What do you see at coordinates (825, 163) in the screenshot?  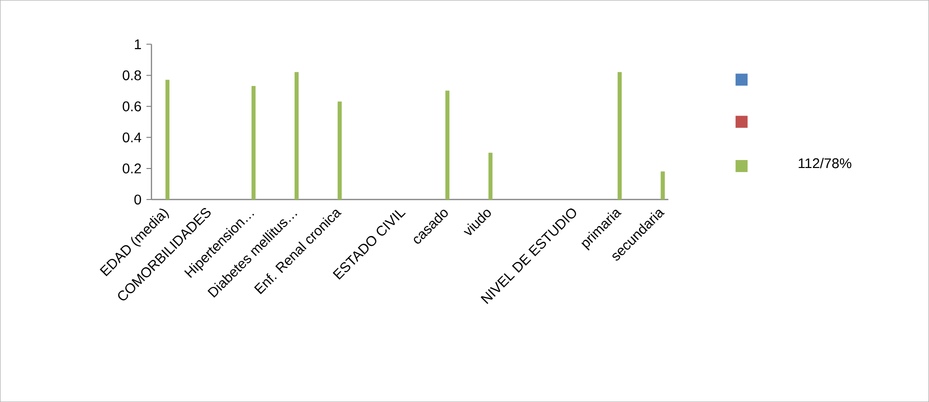 I see `text: 112/78%` at bounding box center [825, 163].